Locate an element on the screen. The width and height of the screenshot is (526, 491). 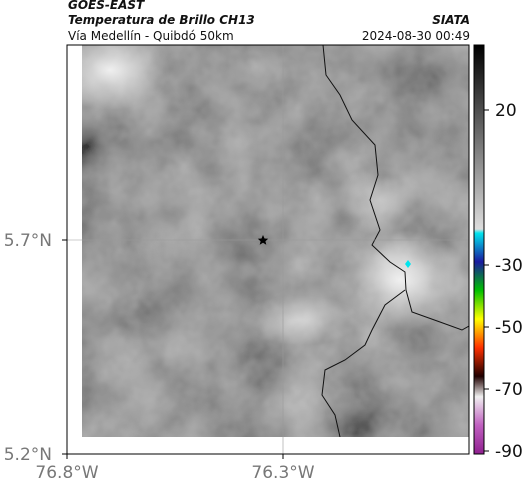
colorbar-tick-label: -50 is located at coordinates (509, 328).